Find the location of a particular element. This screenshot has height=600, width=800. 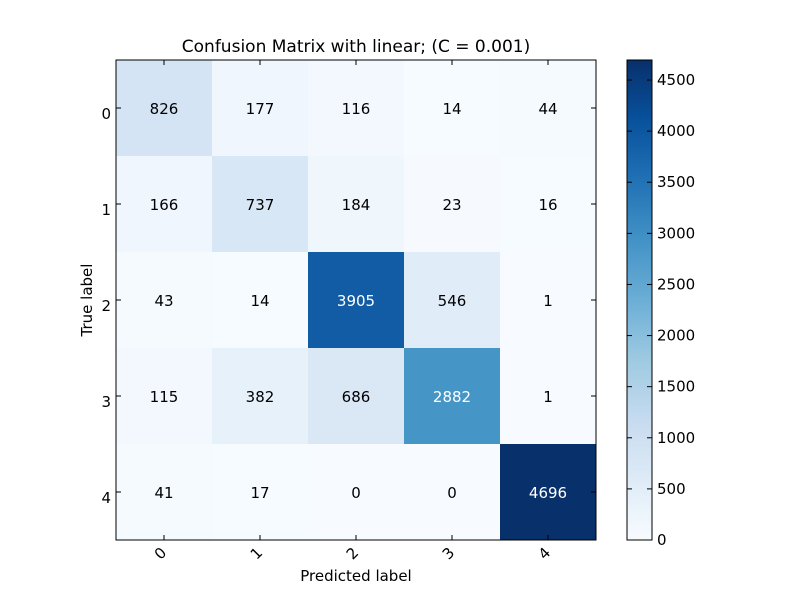

x-tick-label: 4 is located at coordinates (544, 553).